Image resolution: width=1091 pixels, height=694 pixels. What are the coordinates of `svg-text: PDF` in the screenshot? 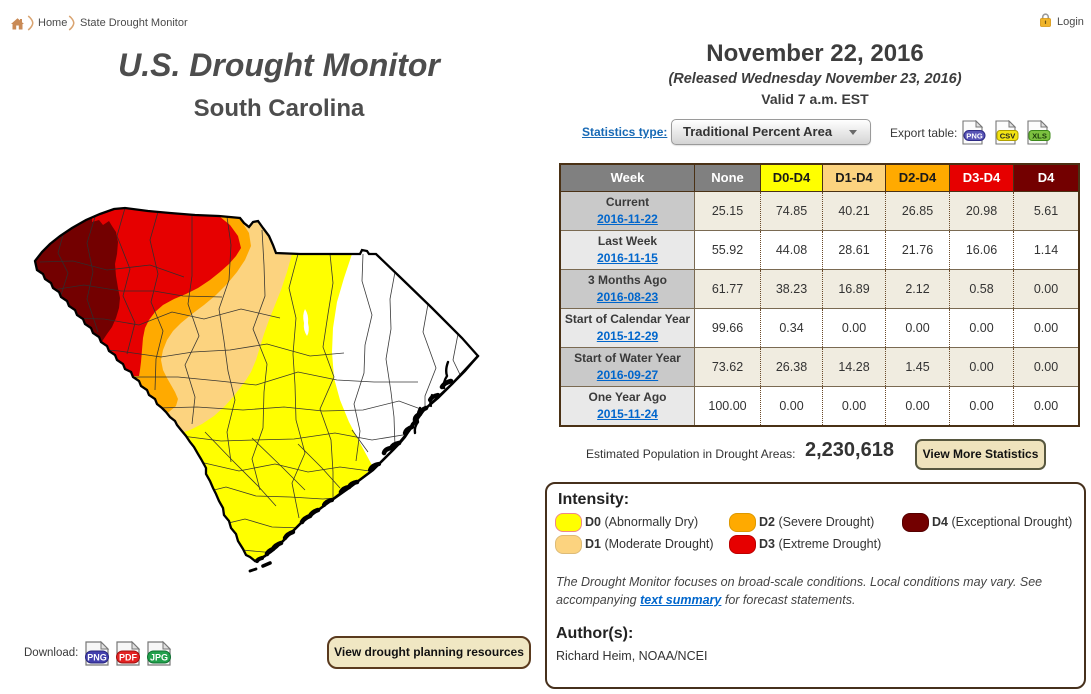 It's located at (128, 658).